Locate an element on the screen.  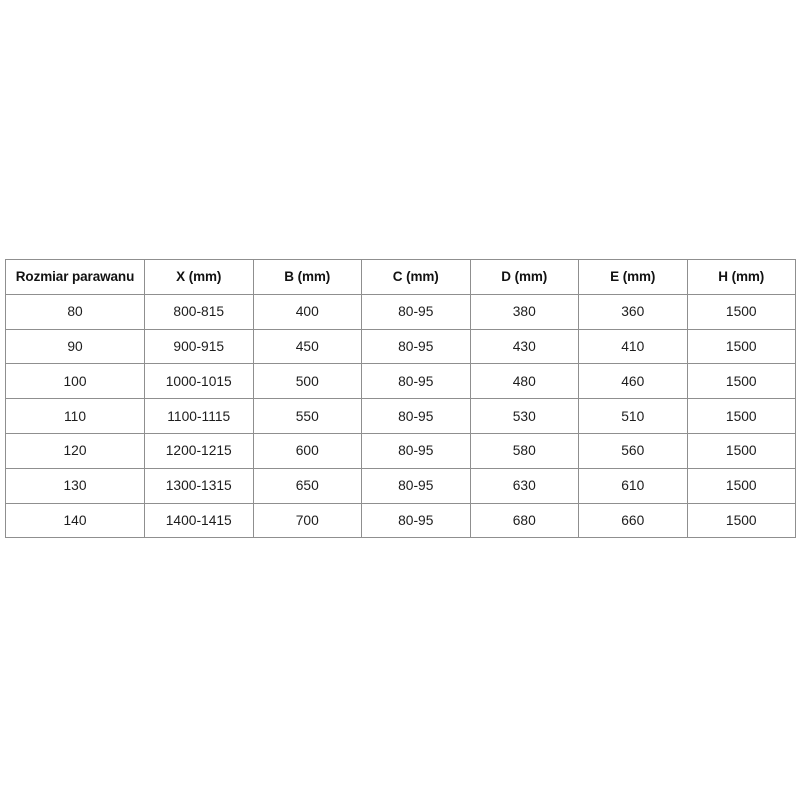
cell-x: 1200-1215 is located at coordinates (199, 450).